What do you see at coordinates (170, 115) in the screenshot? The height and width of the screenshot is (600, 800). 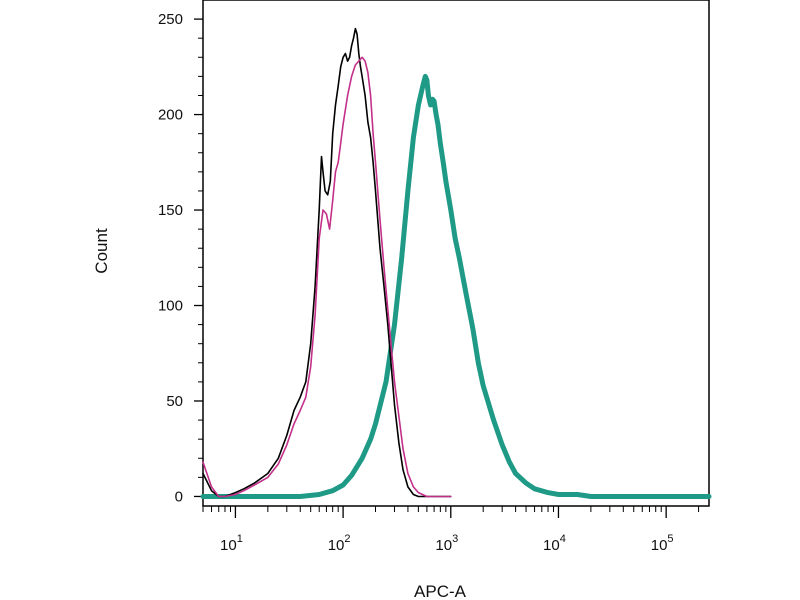 I see `y-tick-label: 200` at bounding box center [170, 115].